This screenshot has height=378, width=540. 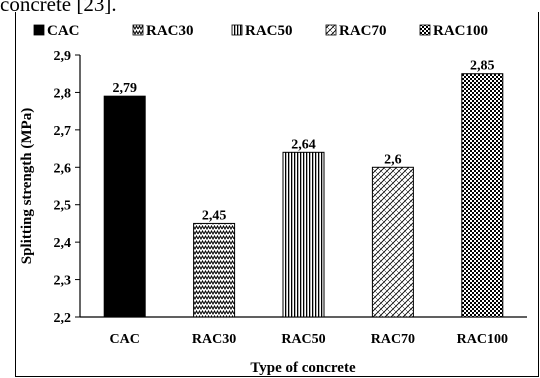 I want to click on x-axis-label: Type of concrete, so click(x=303, y=368).